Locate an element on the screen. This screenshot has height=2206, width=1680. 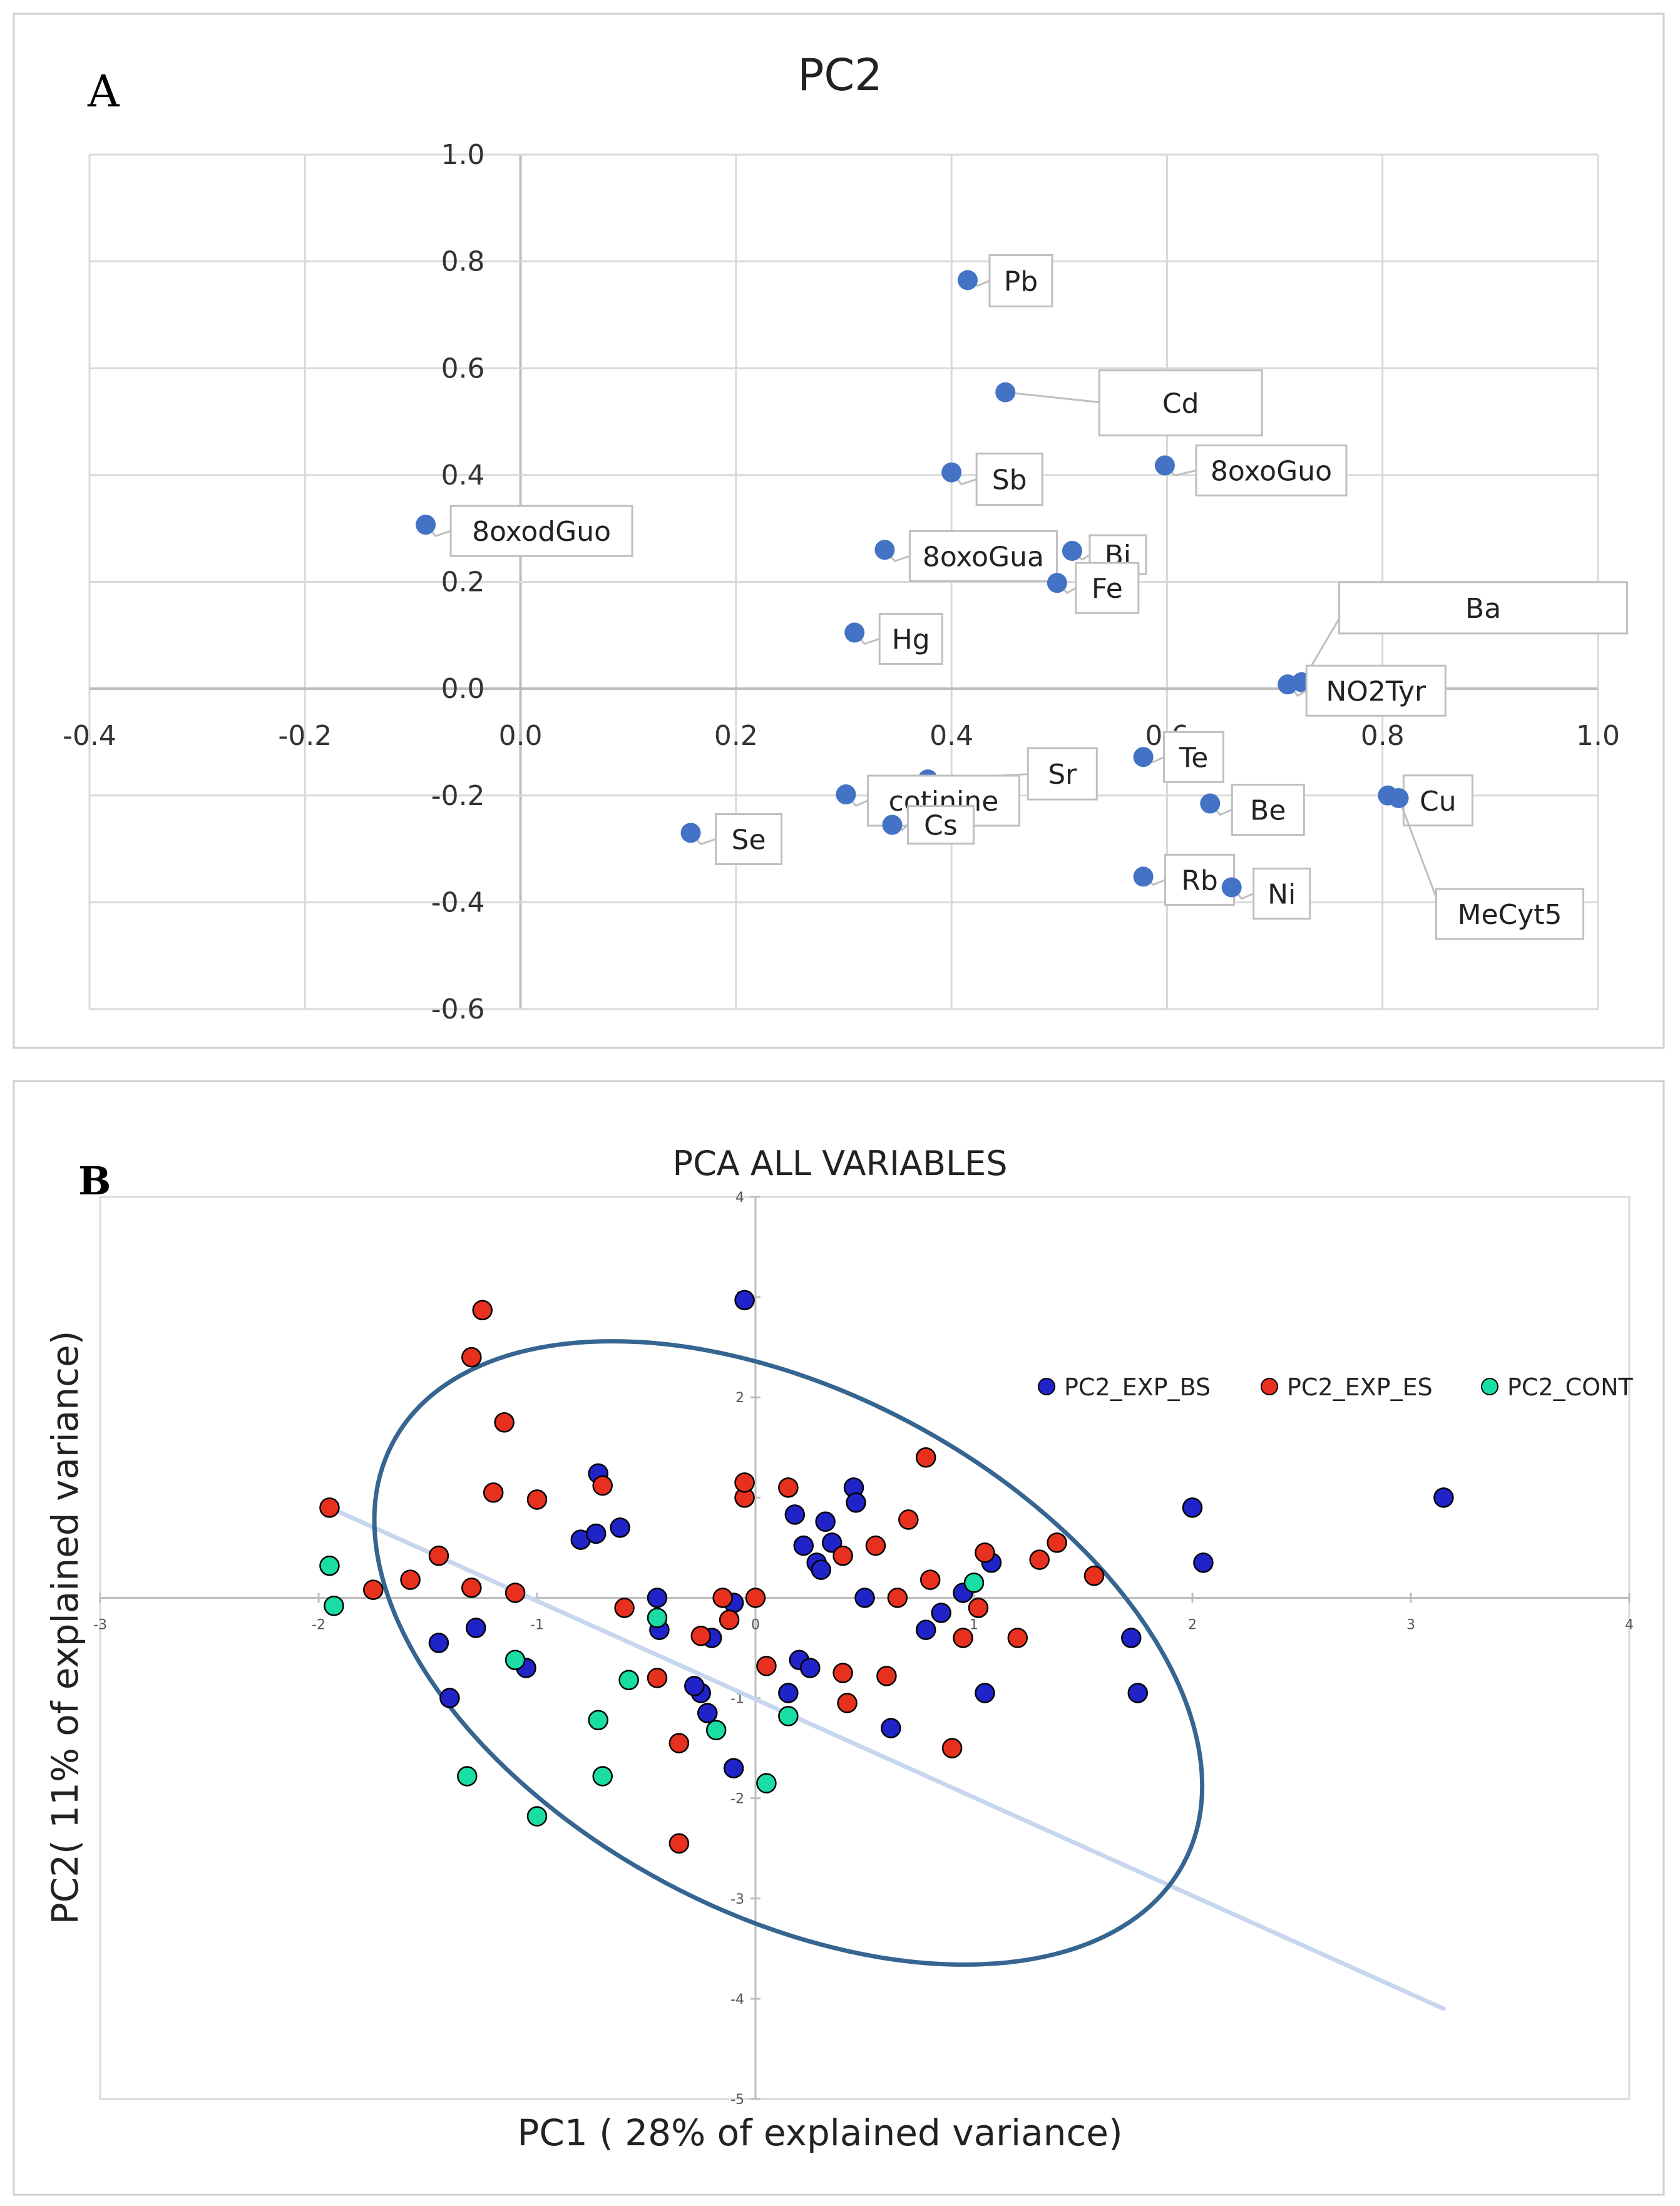
label-box-sb is located at coordinates (1009, 479).